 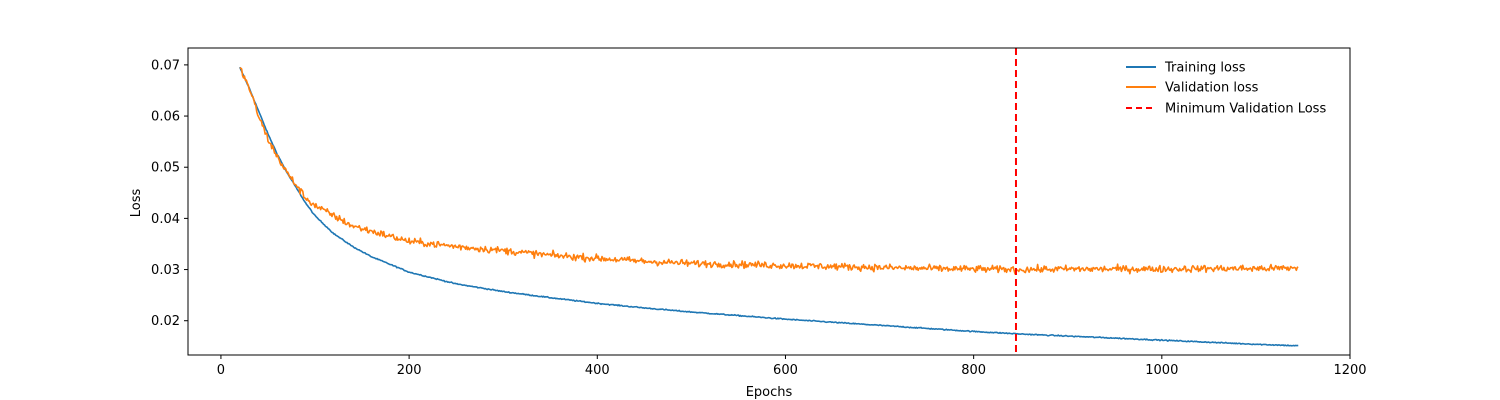 What do you see at coordinates (1161, 370) in the screenshot?
I see `x-tick-label: 1000` at bounding box center [1161, 370].